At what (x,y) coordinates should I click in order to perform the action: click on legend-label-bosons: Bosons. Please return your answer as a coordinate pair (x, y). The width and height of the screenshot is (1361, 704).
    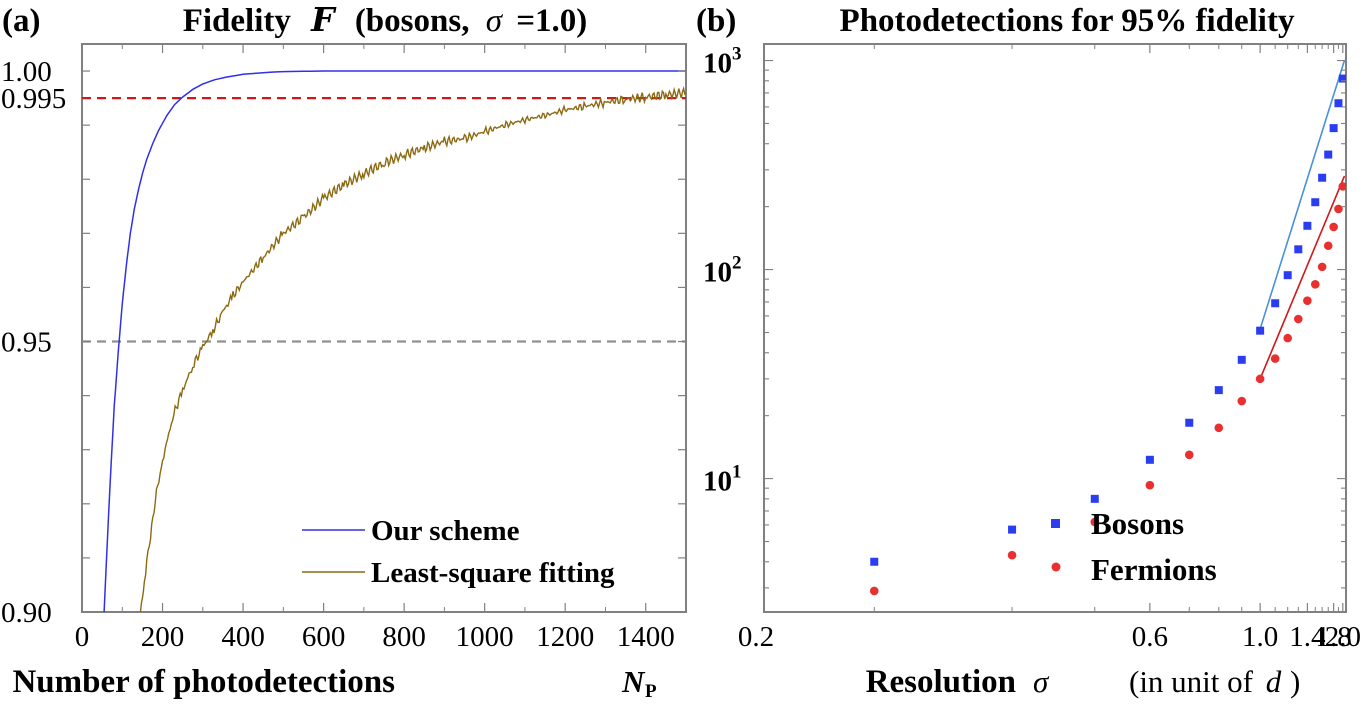
    Looking at the image, I should click on (1137, 523).